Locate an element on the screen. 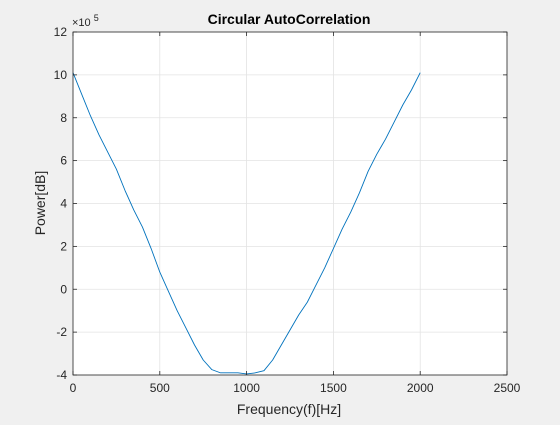  x-tick-label: 0 is located at coordinates (73, 388).